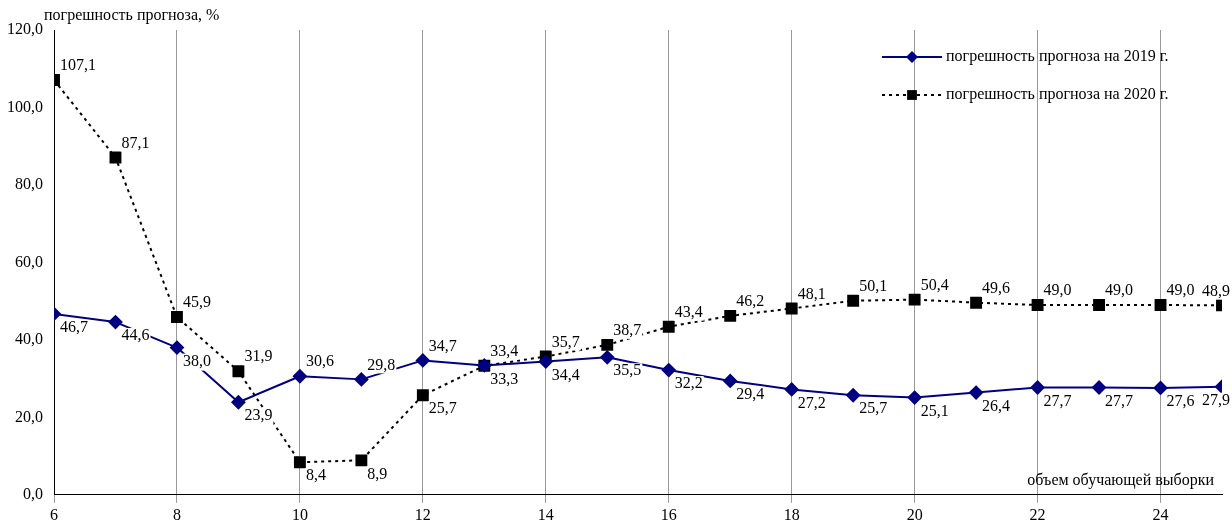  What do you see at coordinates (29, 184) in the screenshot?
I see `y-tick-label: 80,0` at bounding box center [29, 184].